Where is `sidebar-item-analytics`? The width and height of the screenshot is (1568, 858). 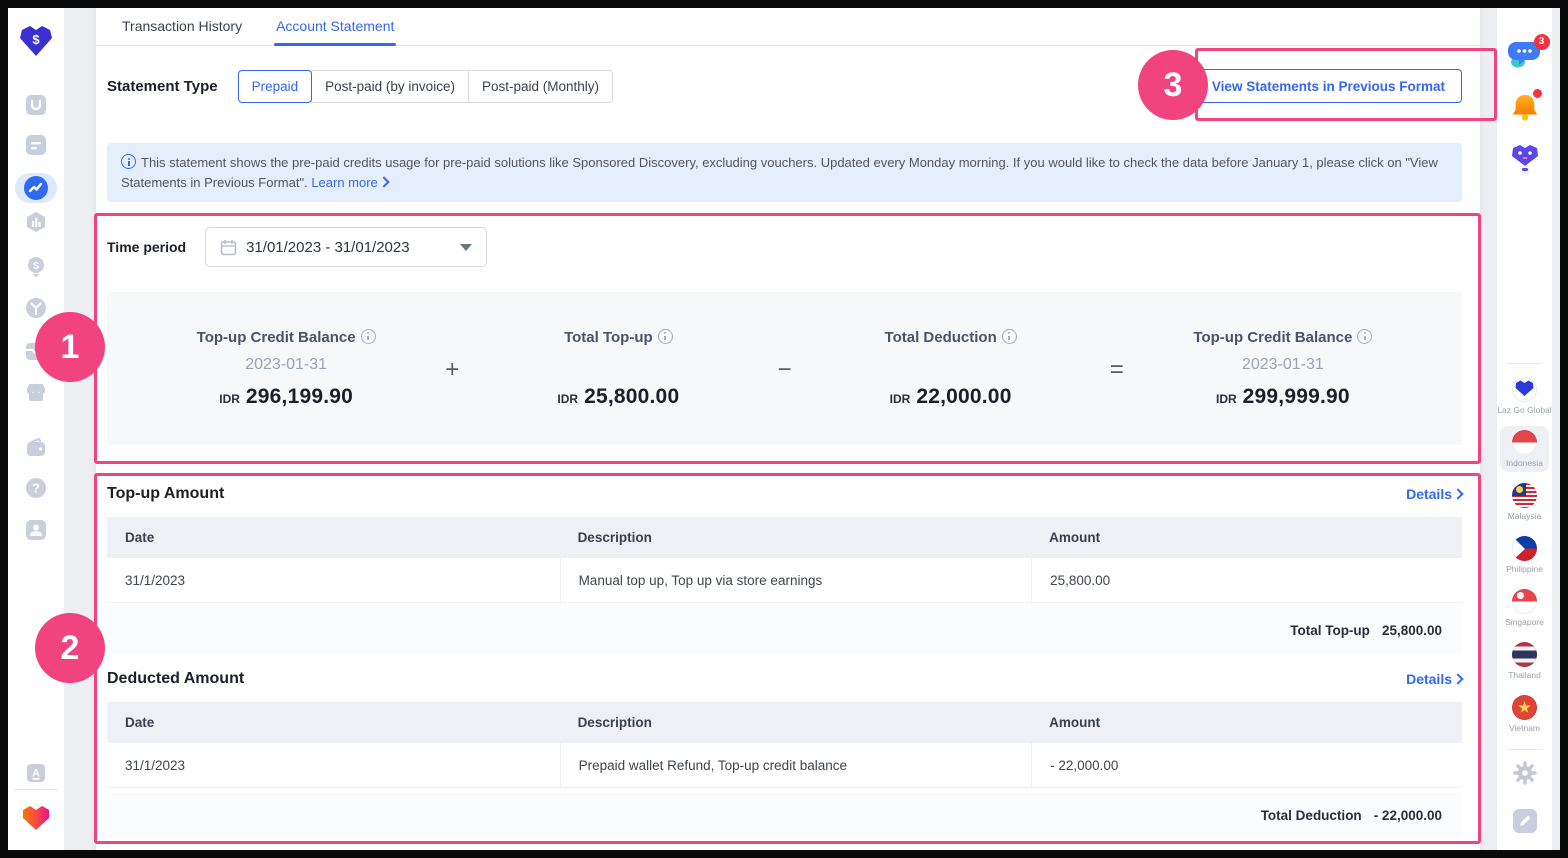 sidebar-item-analytics is located at coordinates (36, 222).